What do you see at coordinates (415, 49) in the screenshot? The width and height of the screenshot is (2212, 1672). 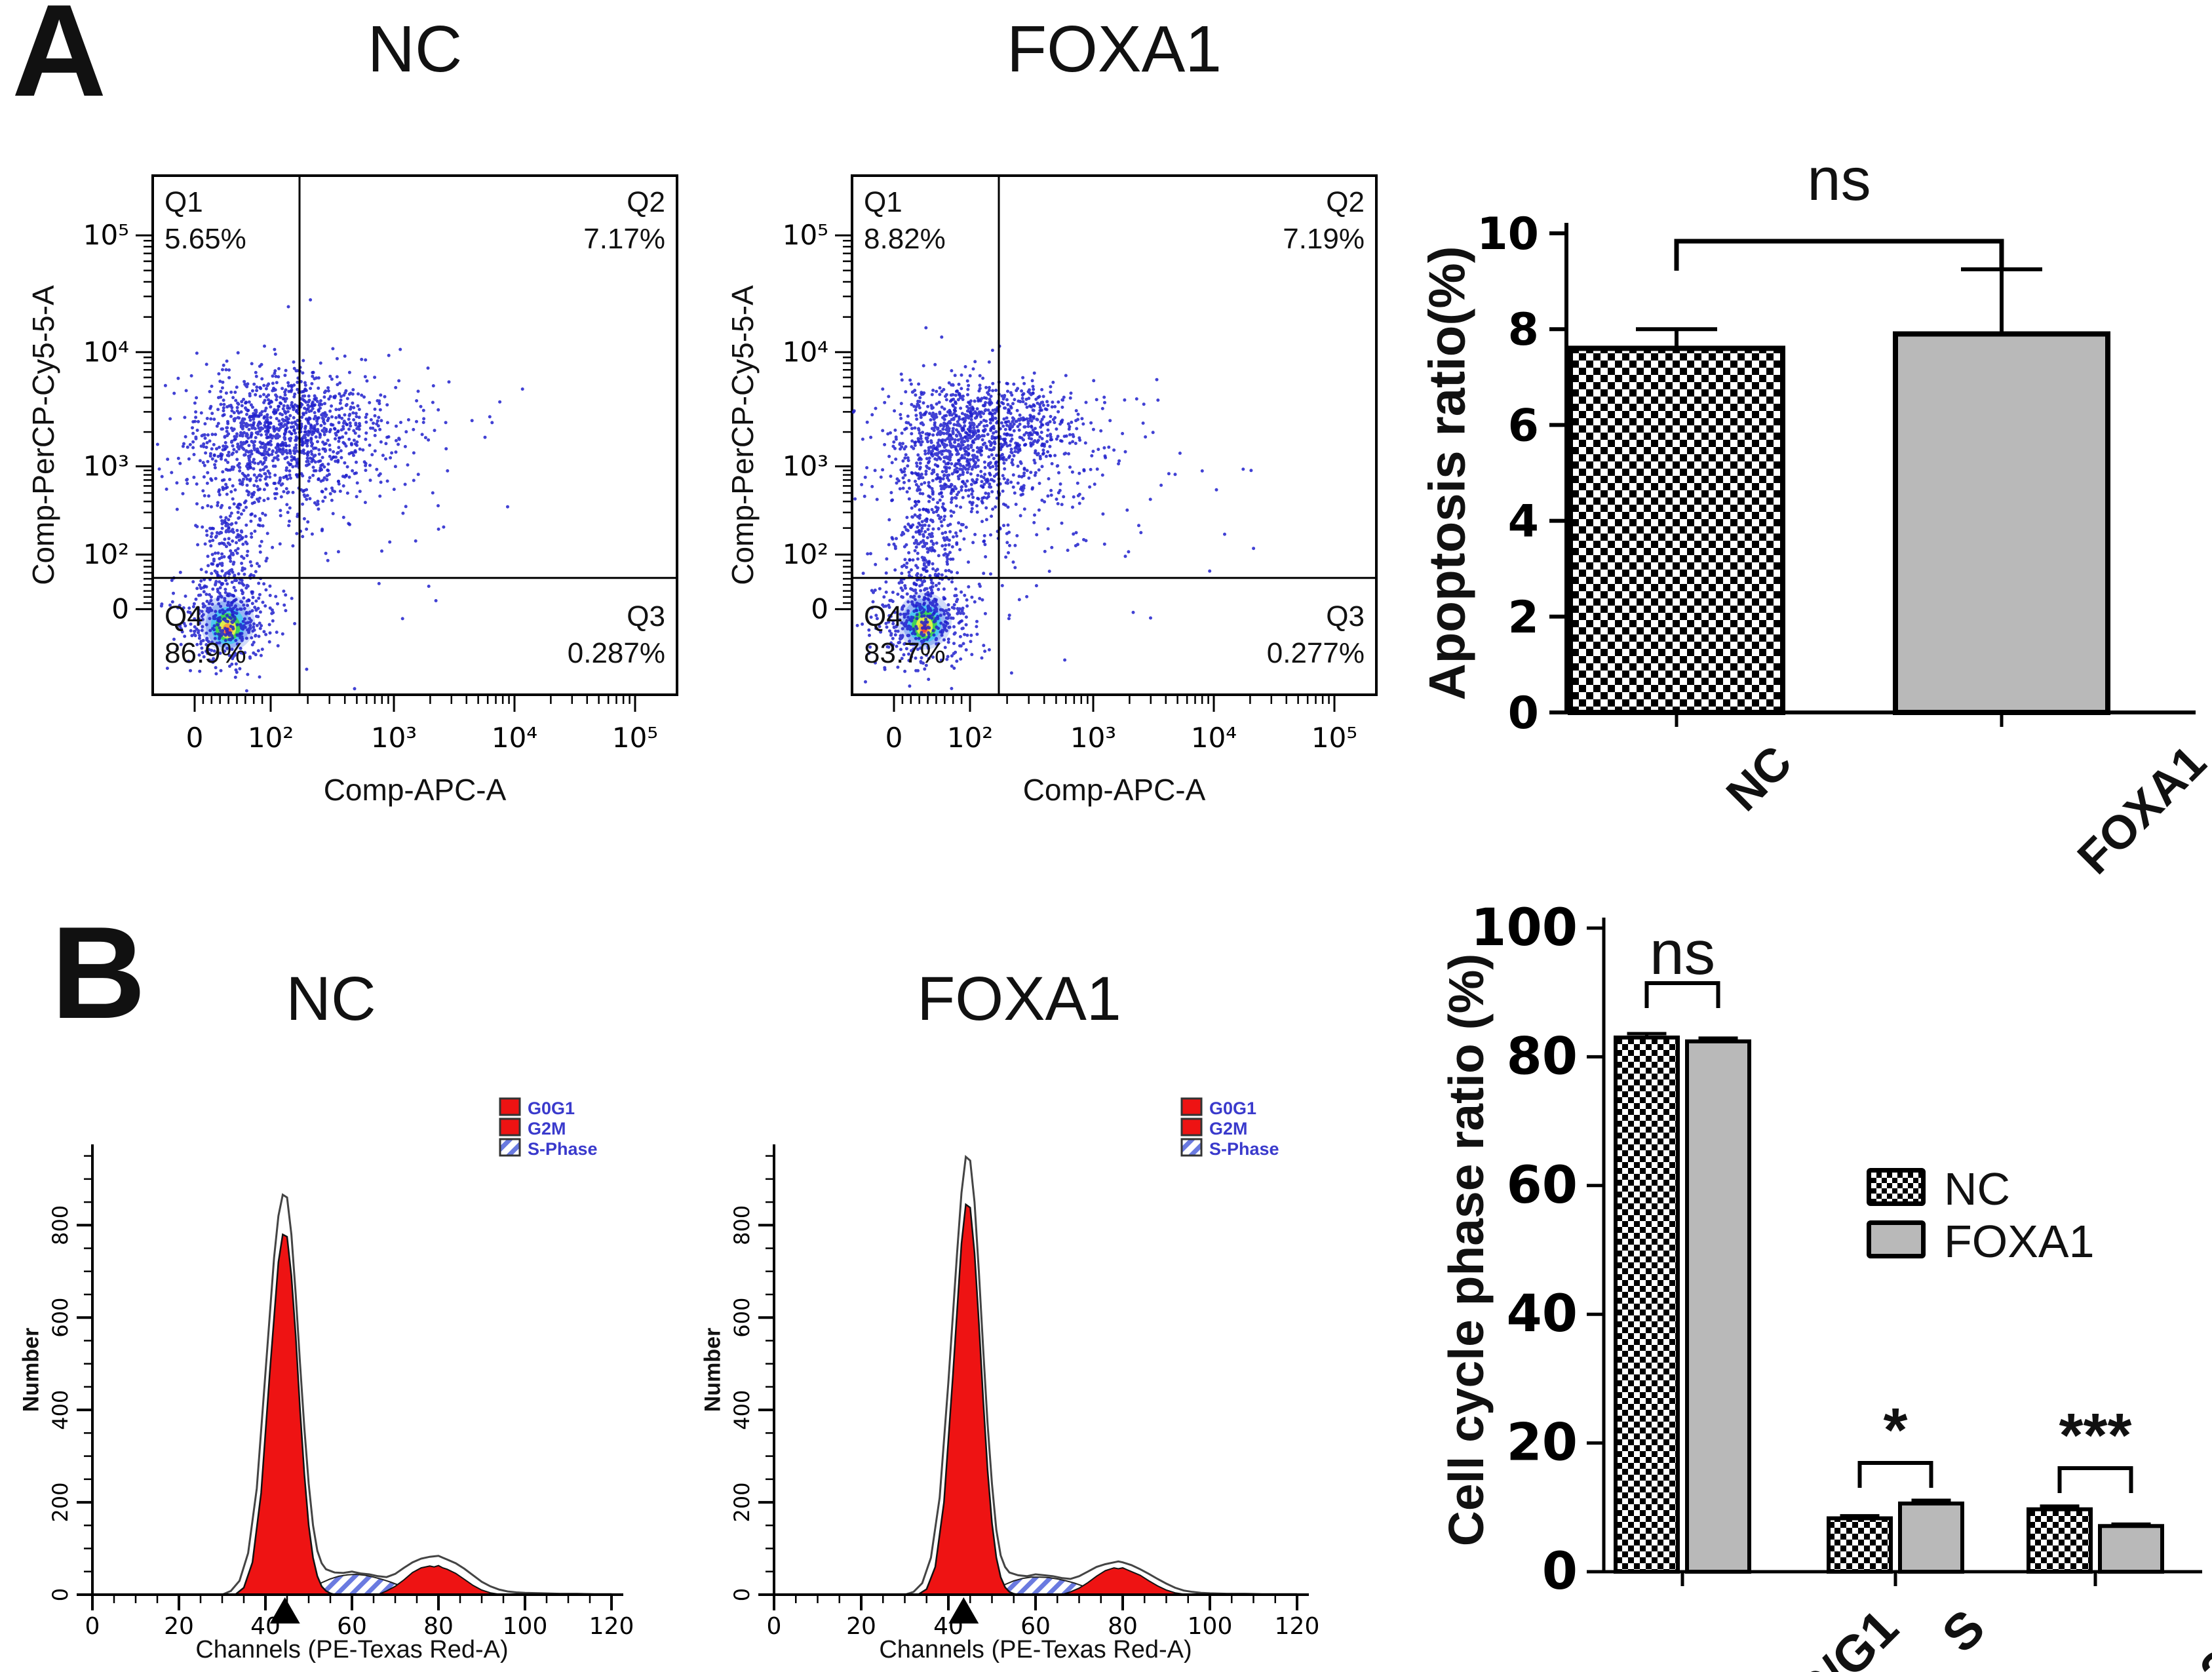 I see `flow-nc-title: NC` at bounding box center [415, 49].